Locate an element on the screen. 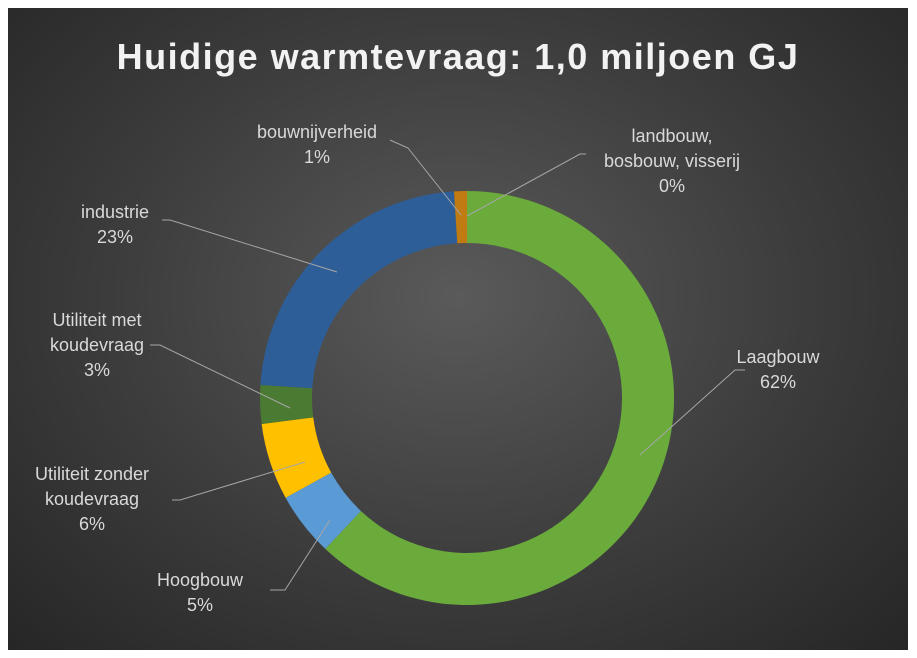  category-label: Utiliteit met koudevraag is located at coordinates (97, 332).